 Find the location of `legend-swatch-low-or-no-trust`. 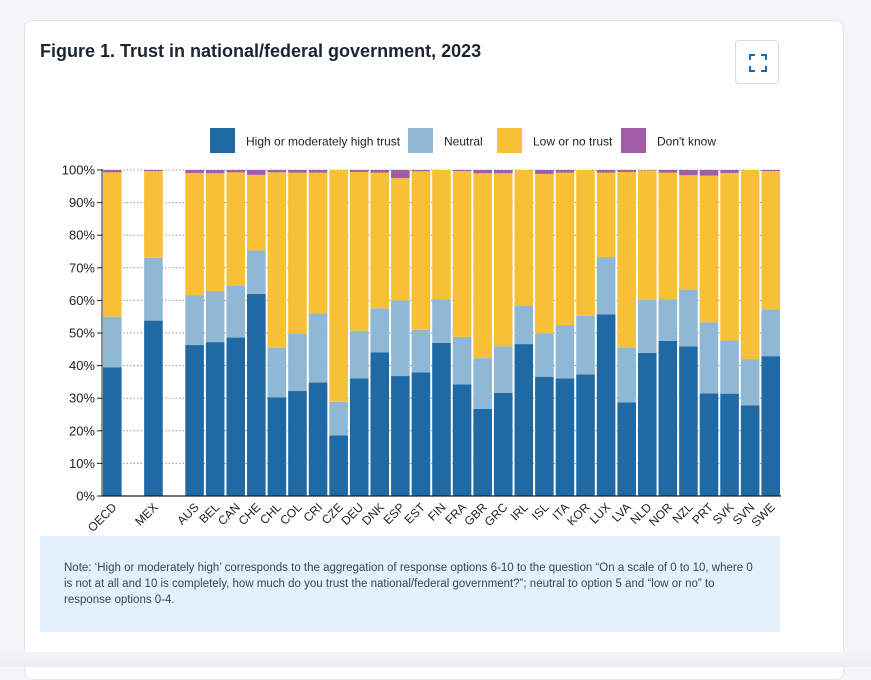

legend-swatch-low-or-no-trust is located at coordinates (509, 140).